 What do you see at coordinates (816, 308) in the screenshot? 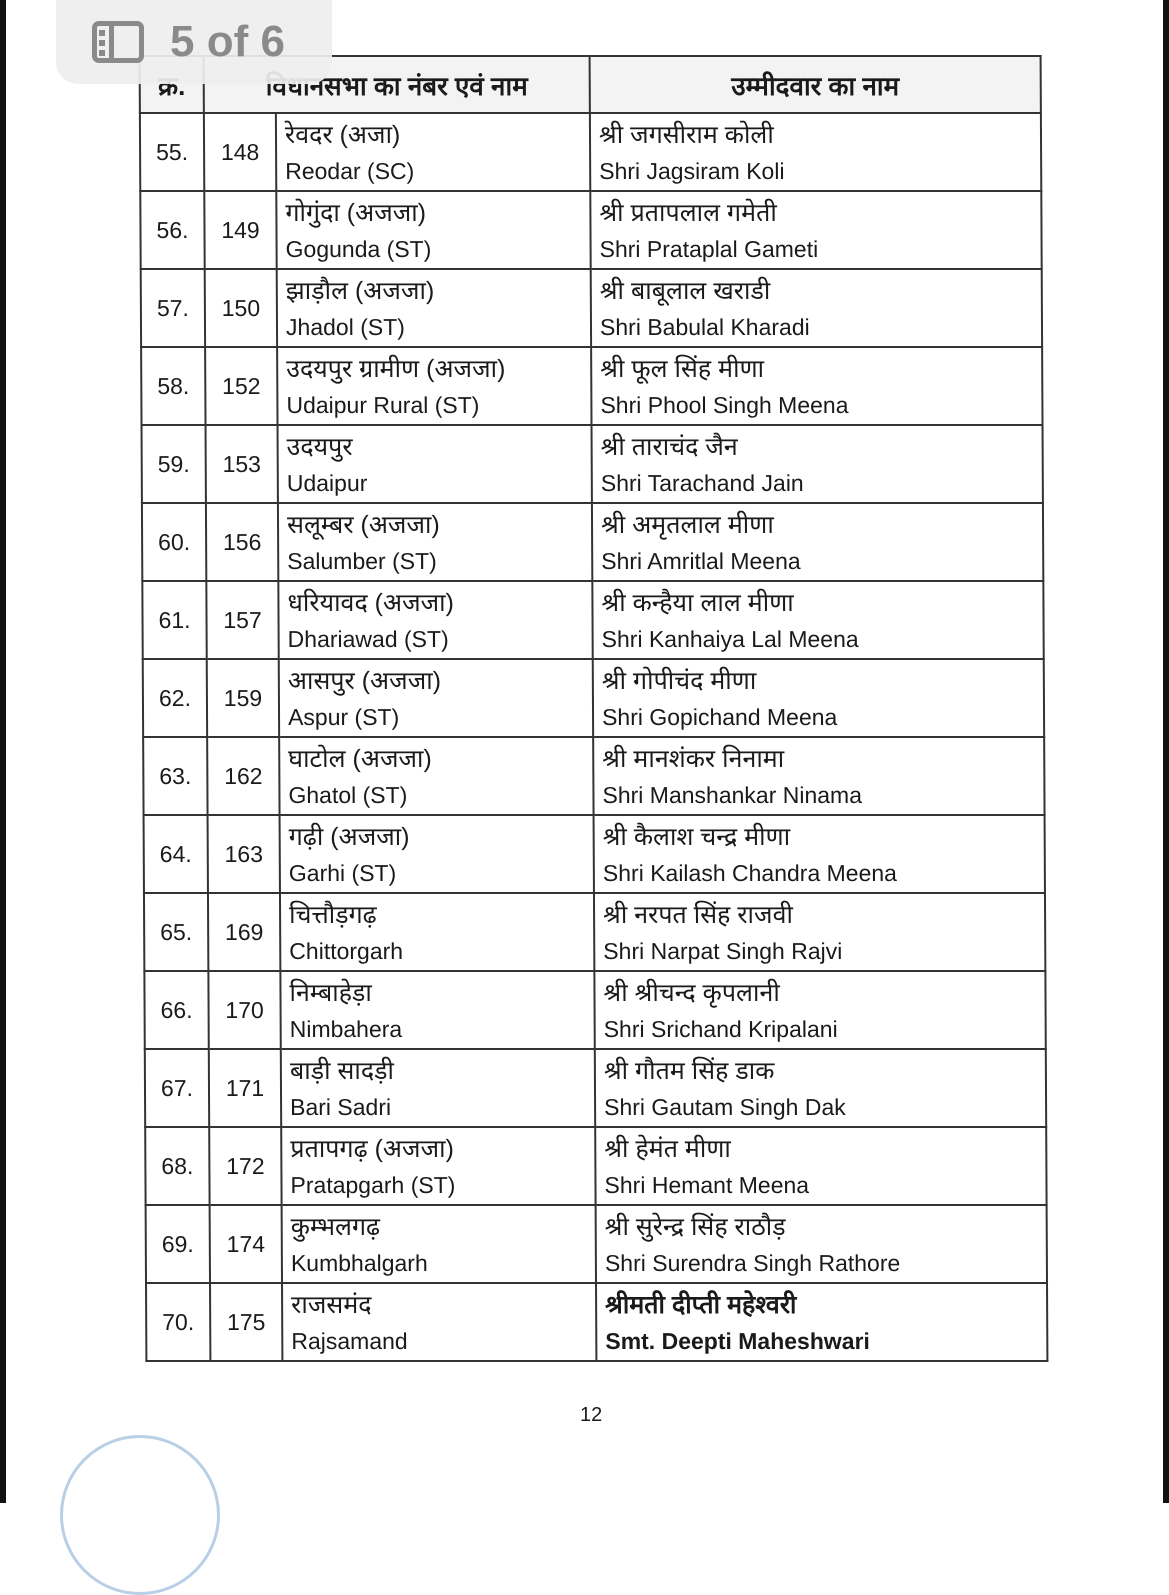
I see `candidate-name: श्री बाबूलाल खराडी Shri Babulal Kharadi` at bounding box center [816, 308].